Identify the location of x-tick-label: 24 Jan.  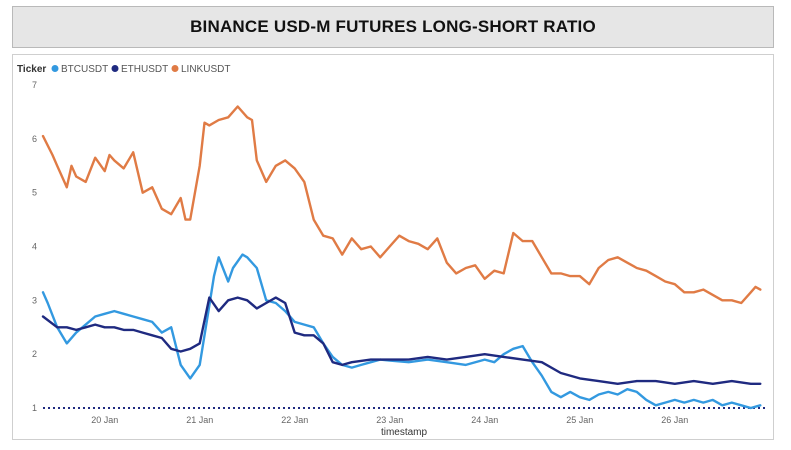
(484, 420).